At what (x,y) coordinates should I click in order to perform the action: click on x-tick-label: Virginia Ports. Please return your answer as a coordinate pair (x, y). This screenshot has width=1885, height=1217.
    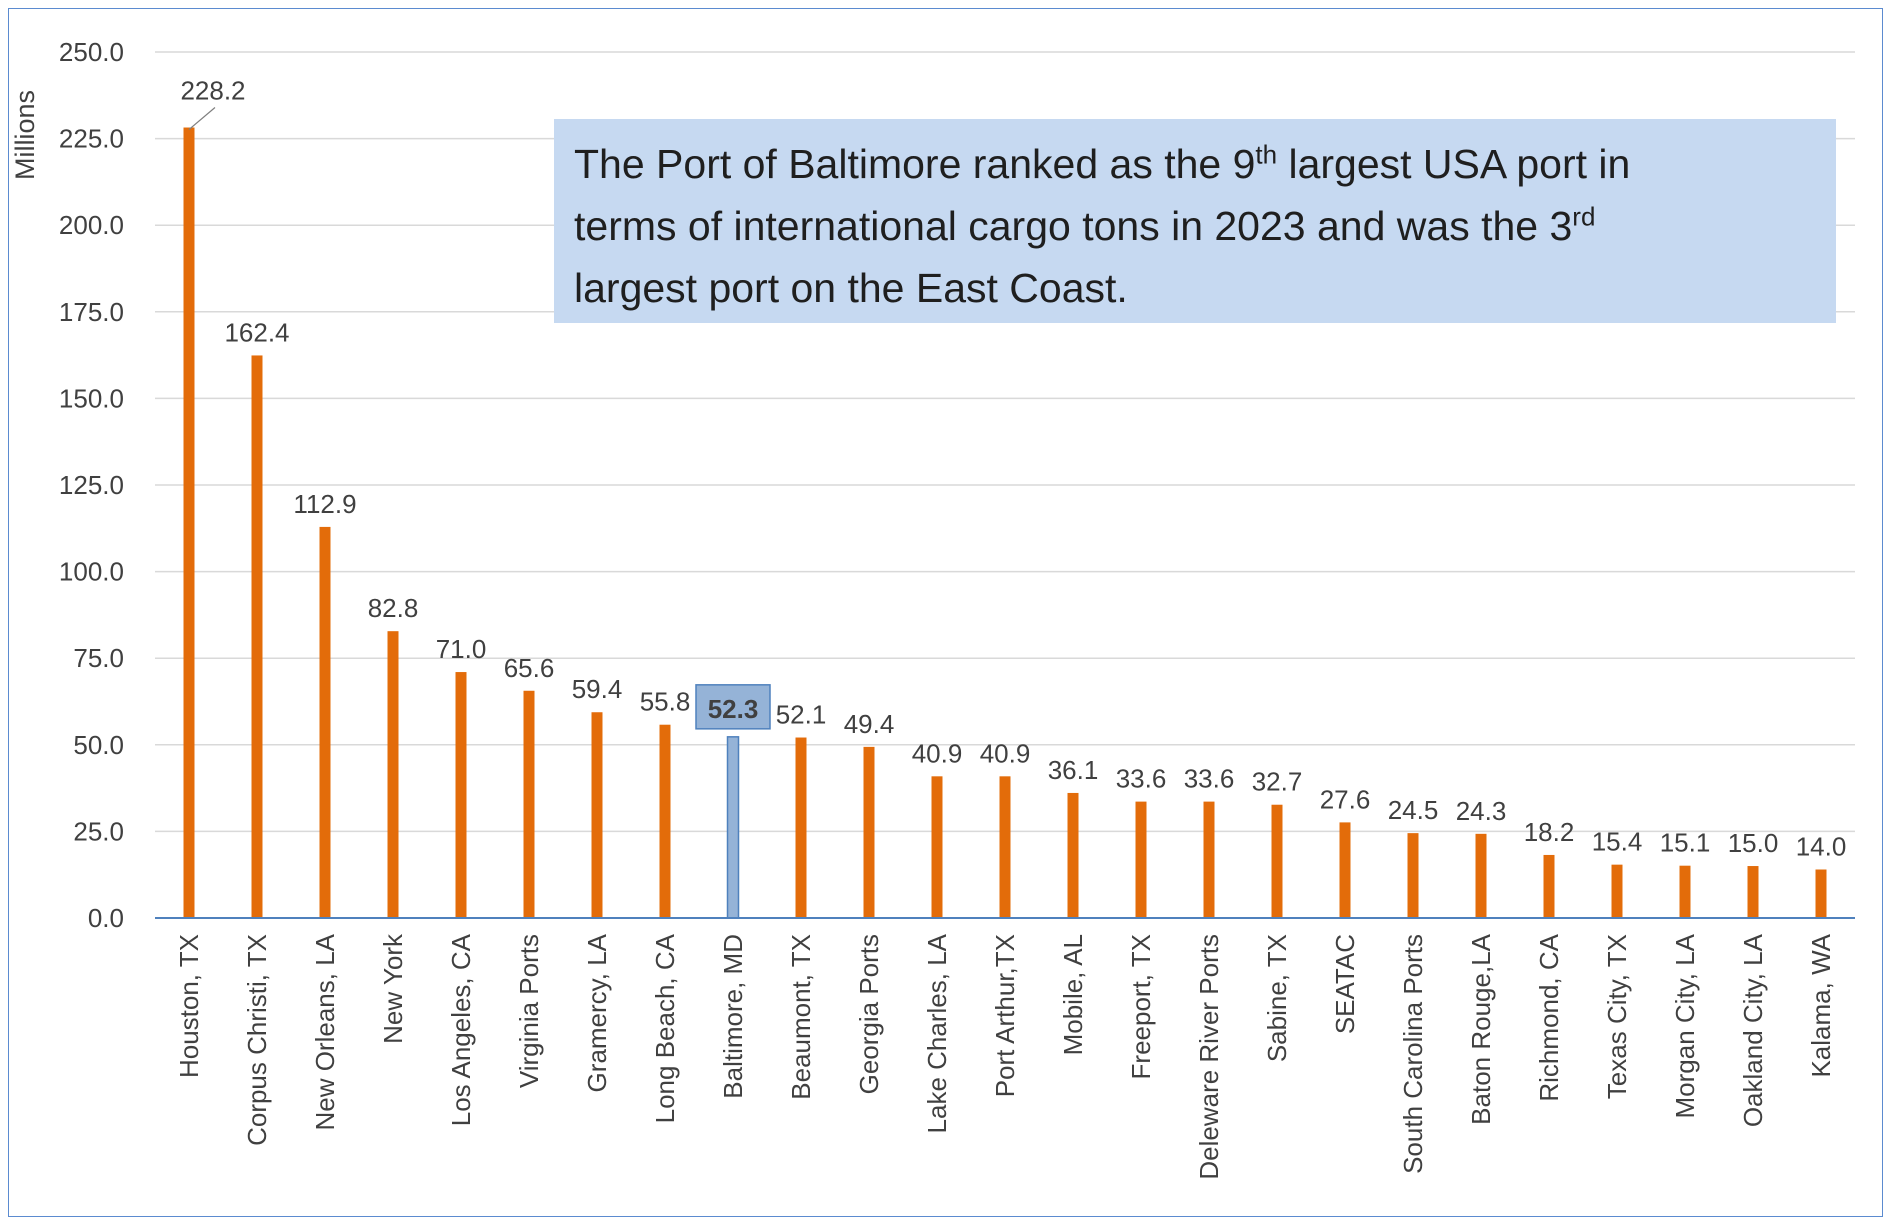
    Looking at the image, I should click on (529, 1011).